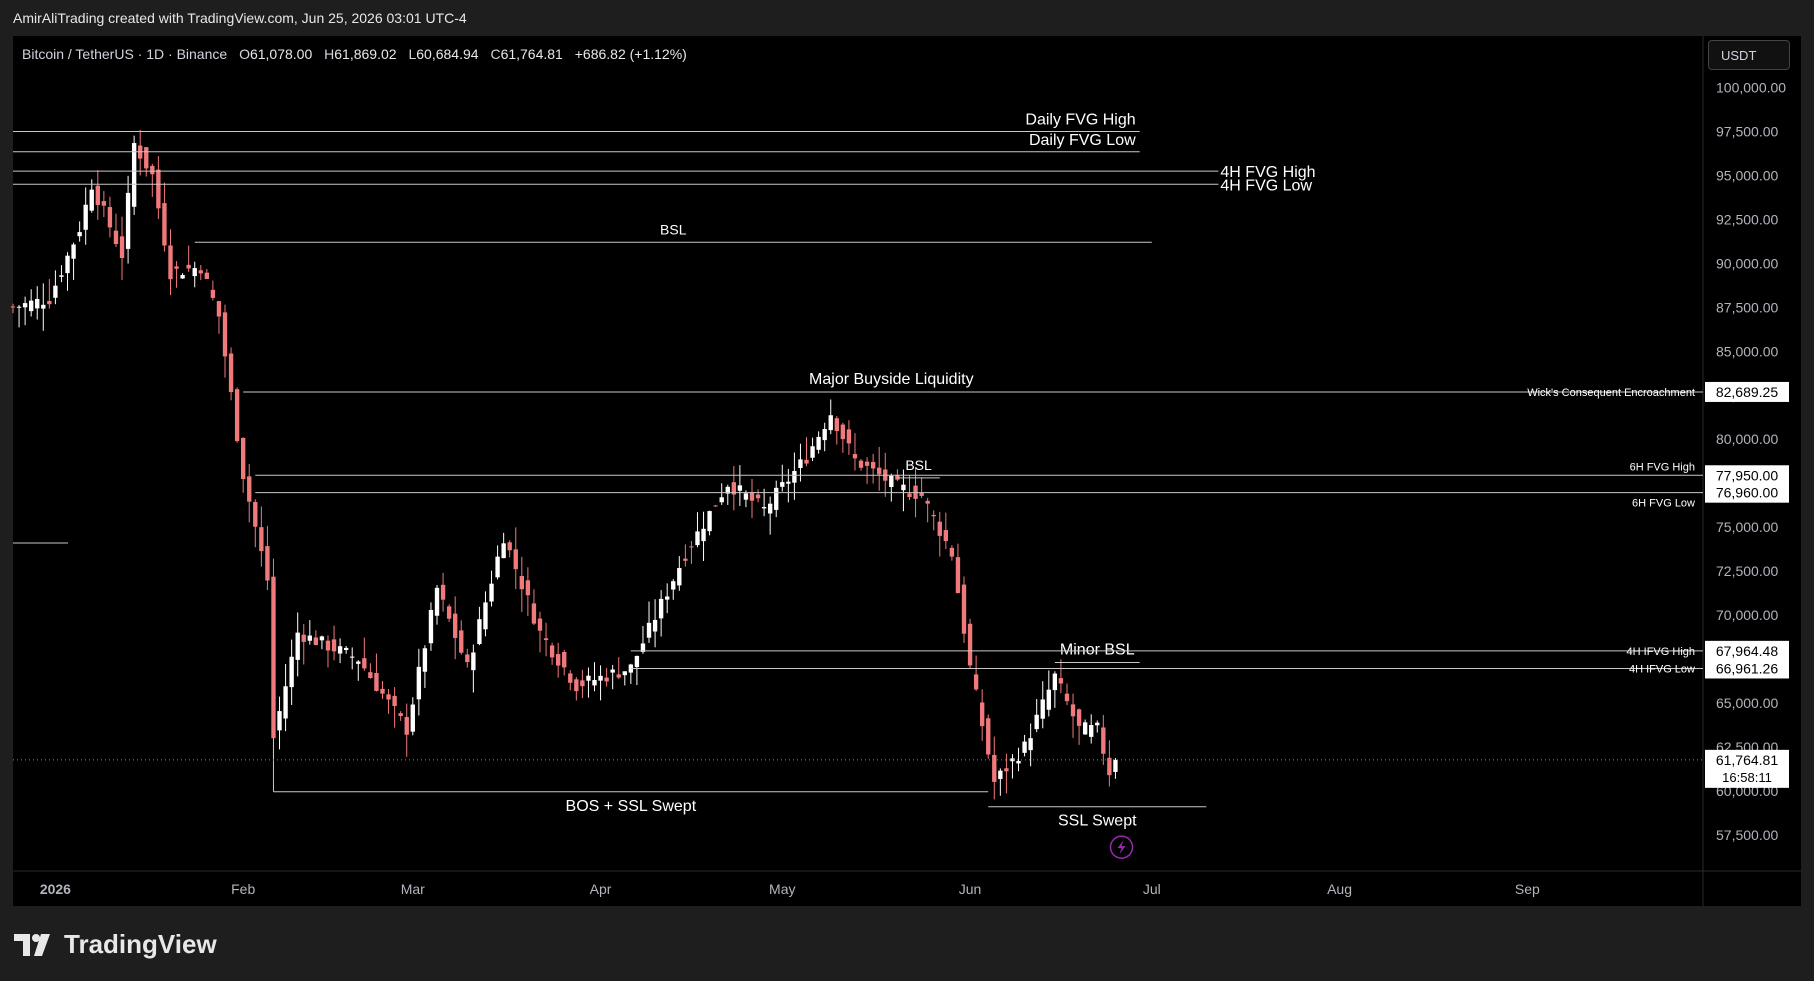 This screenshot has height=981, width=1814. What do you see at coordinates (115, 944) in the screenshot?
I see `tradingview-logo: TradingView` at bounding box center [115, 944].